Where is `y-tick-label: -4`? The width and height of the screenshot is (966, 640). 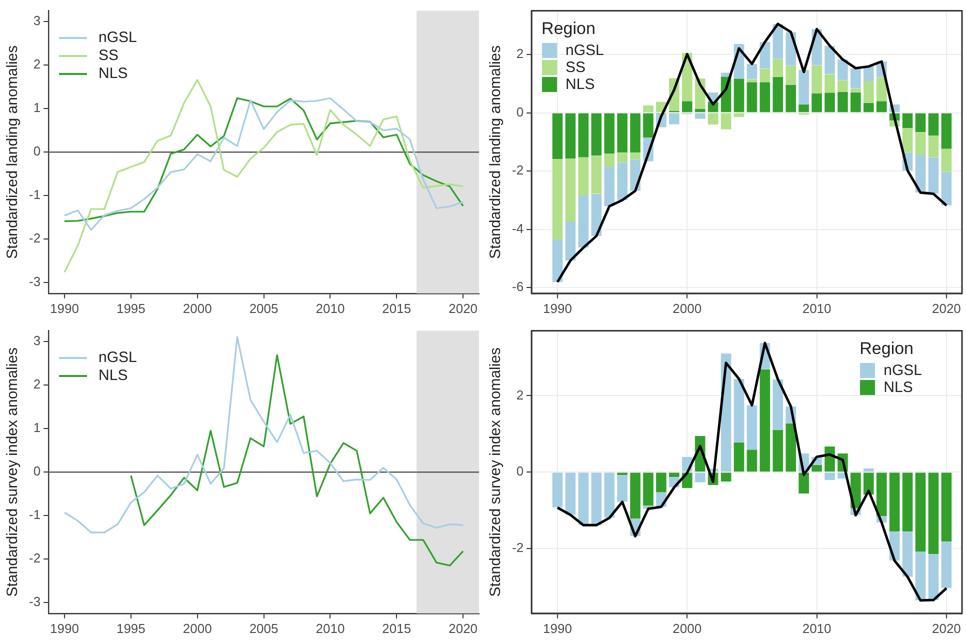
y-tick-label: -4 is located at coordinates (518, 228).